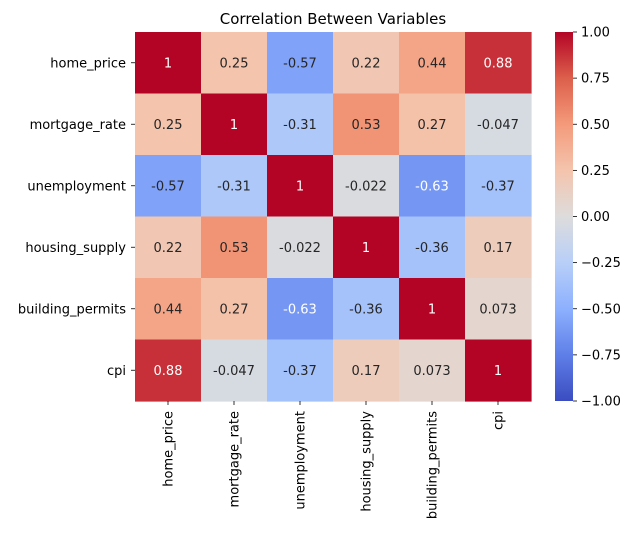 This screenshot has height=537, width=637. I want to click on colorbar: 1.00 0.75 0.50 0.25 0.00 −0.25 −0.50 −0.75 −1.00, so click(588, 218).